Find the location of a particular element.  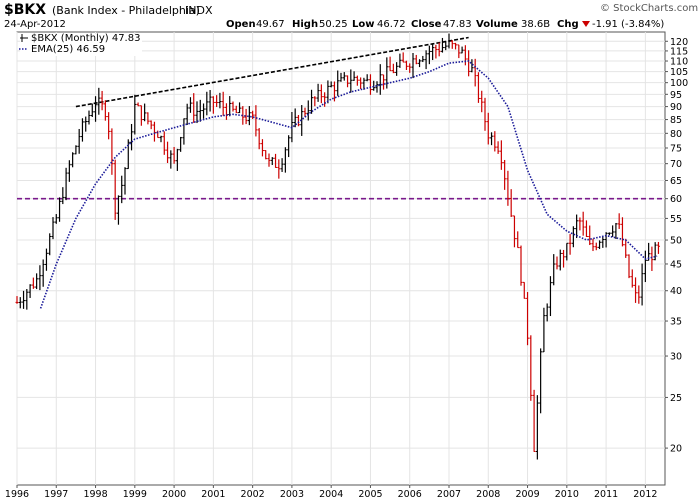

x-tick-label: 2003 is located at coordinates (292, 494).